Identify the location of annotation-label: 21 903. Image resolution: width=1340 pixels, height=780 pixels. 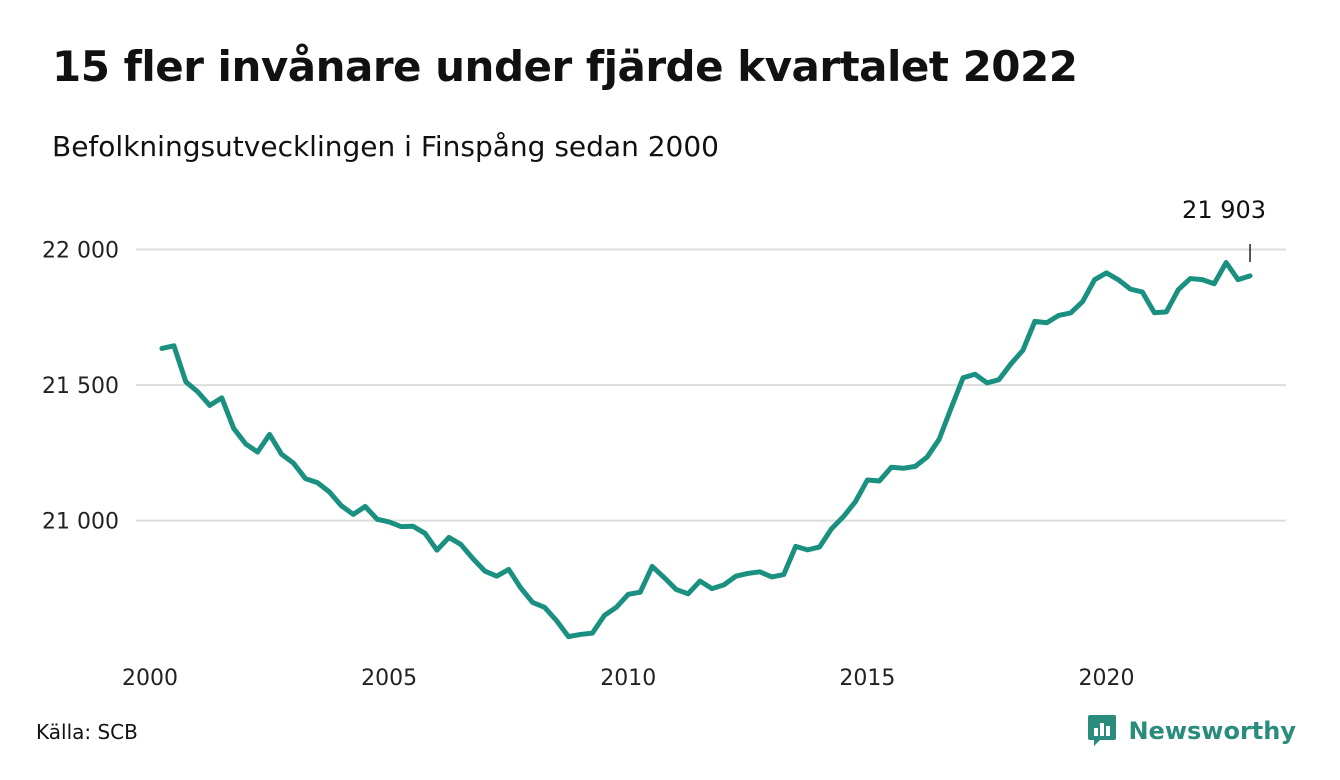
(1224, 210).